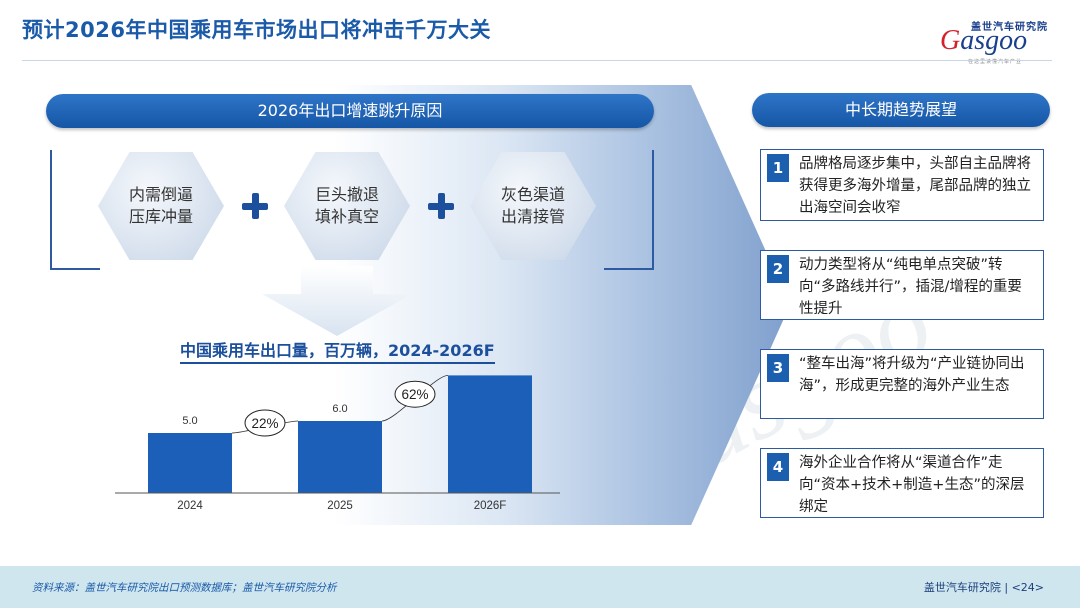 The height and width of the screenshot is (608, 1080). I want to click on trend-number-badge: 2, so click(778, 269).